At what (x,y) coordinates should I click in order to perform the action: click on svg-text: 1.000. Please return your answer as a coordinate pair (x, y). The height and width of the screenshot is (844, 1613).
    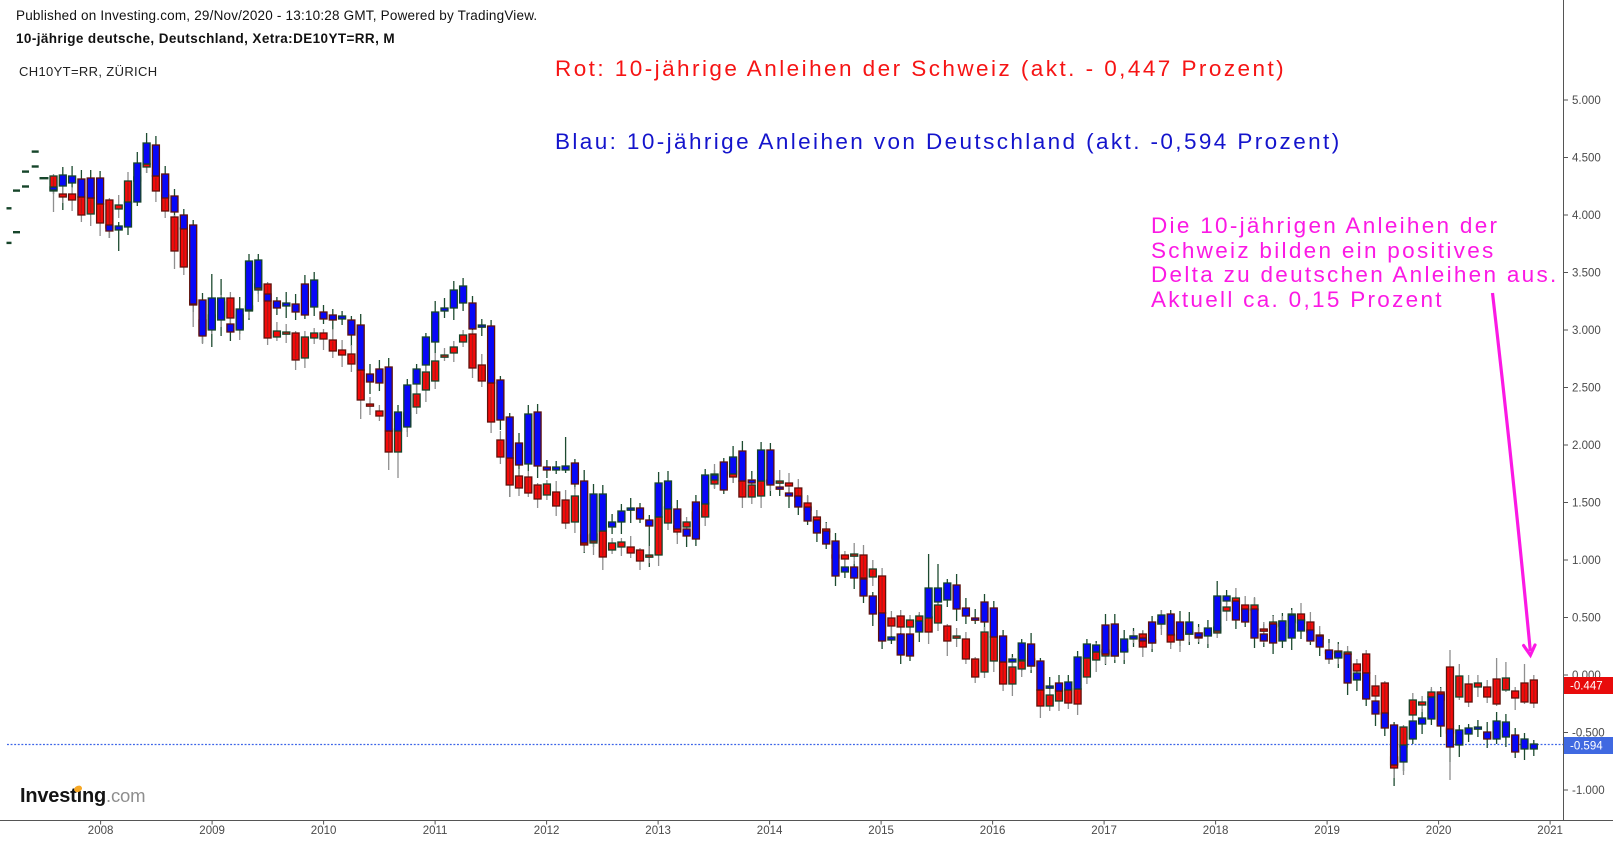
    Looking at the image, I should click on (1586, 561).